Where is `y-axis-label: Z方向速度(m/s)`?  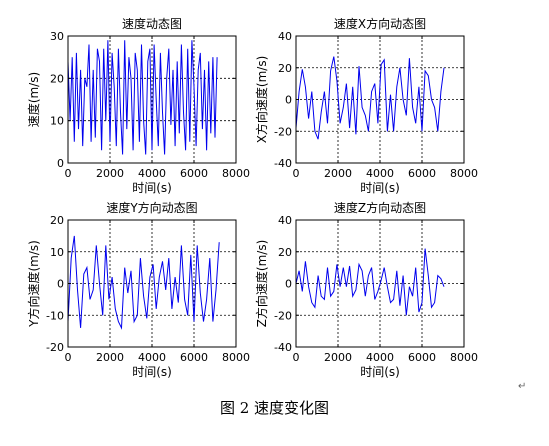
y-axis-label: Z方向速度(m/s) is located at coordinates (261, 284).